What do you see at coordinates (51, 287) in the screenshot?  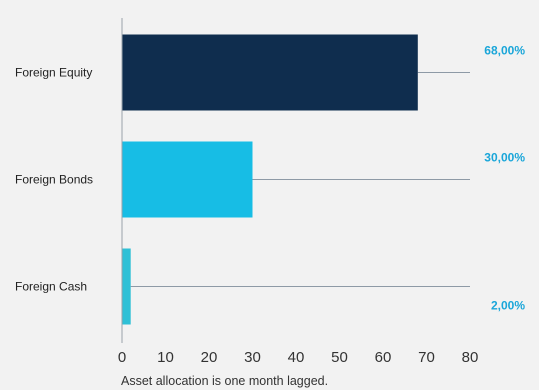 I see `category-label: Foreign Cash` at bounding box center [51, 287].